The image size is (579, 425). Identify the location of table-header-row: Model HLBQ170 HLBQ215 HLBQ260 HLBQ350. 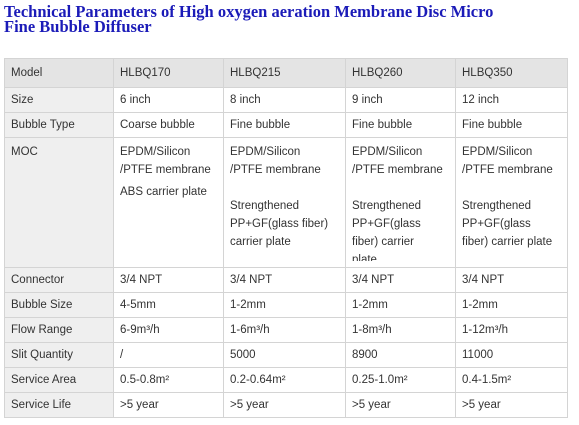
(286, 73).